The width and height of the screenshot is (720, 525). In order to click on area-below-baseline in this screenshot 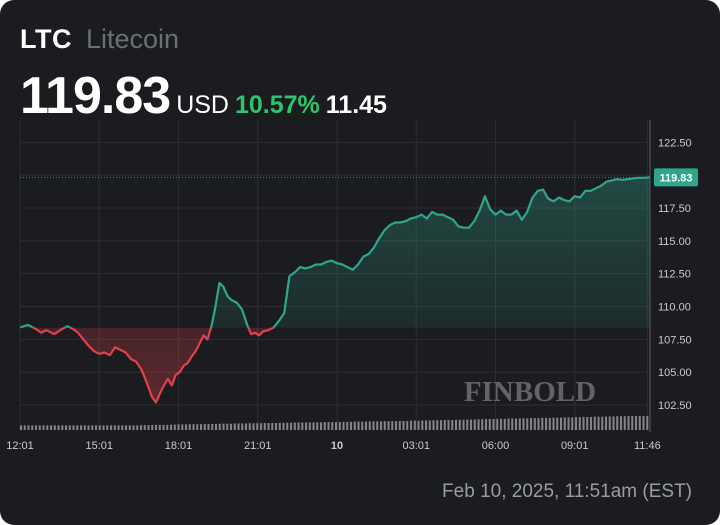, I will do `click(153, 365)`.